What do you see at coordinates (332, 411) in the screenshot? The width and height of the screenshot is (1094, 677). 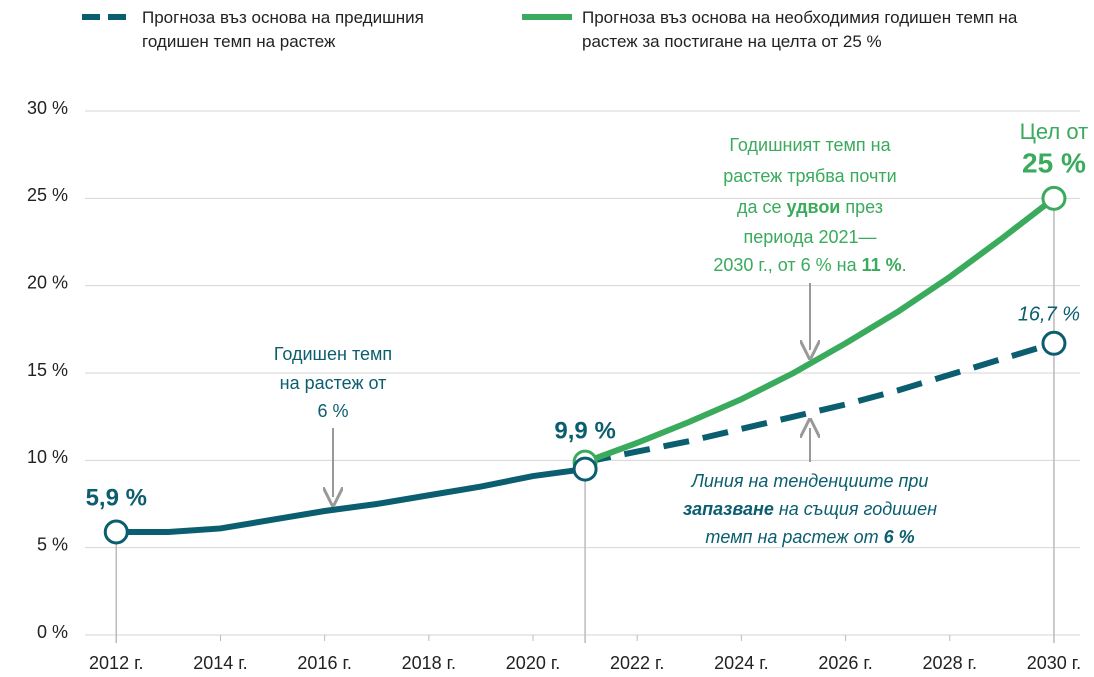 I see `annotation: 6 %` at bounding box center [332, 411].